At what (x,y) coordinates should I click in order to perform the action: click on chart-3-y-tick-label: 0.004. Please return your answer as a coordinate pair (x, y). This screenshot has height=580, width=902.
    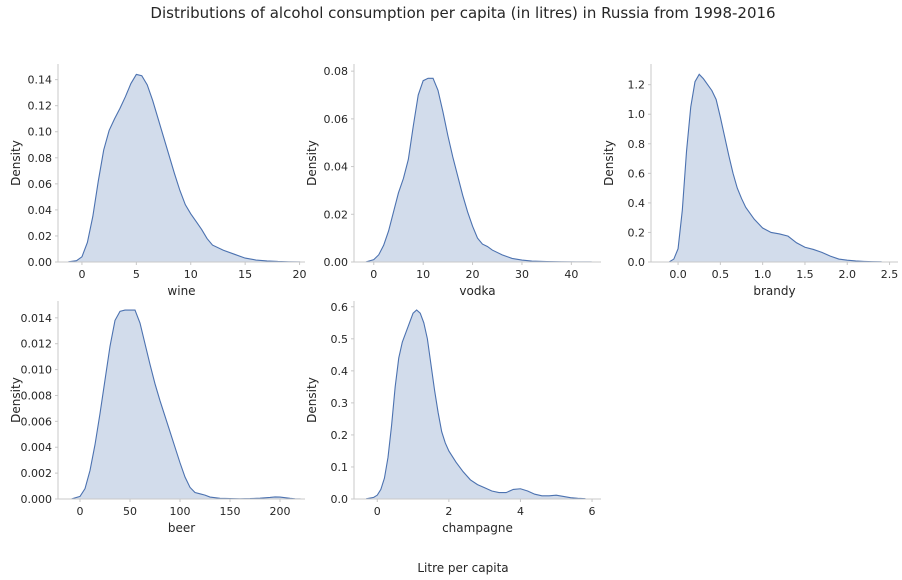
    Looking at the image, I should click on (37, 447).